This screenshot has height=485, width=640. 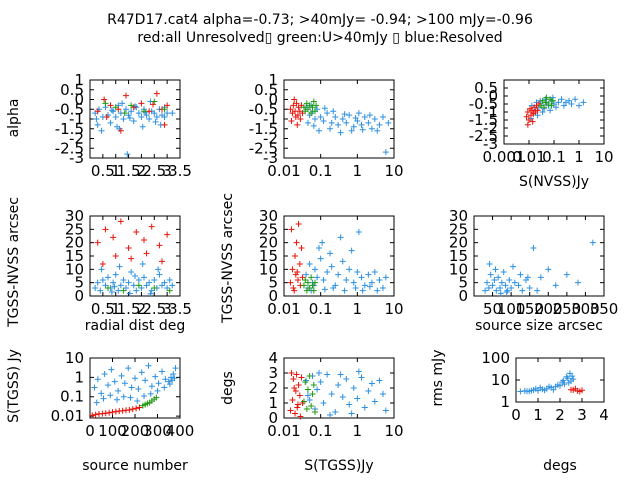 I want to click on y-tick-label: 10, so click(x=74, y=269).